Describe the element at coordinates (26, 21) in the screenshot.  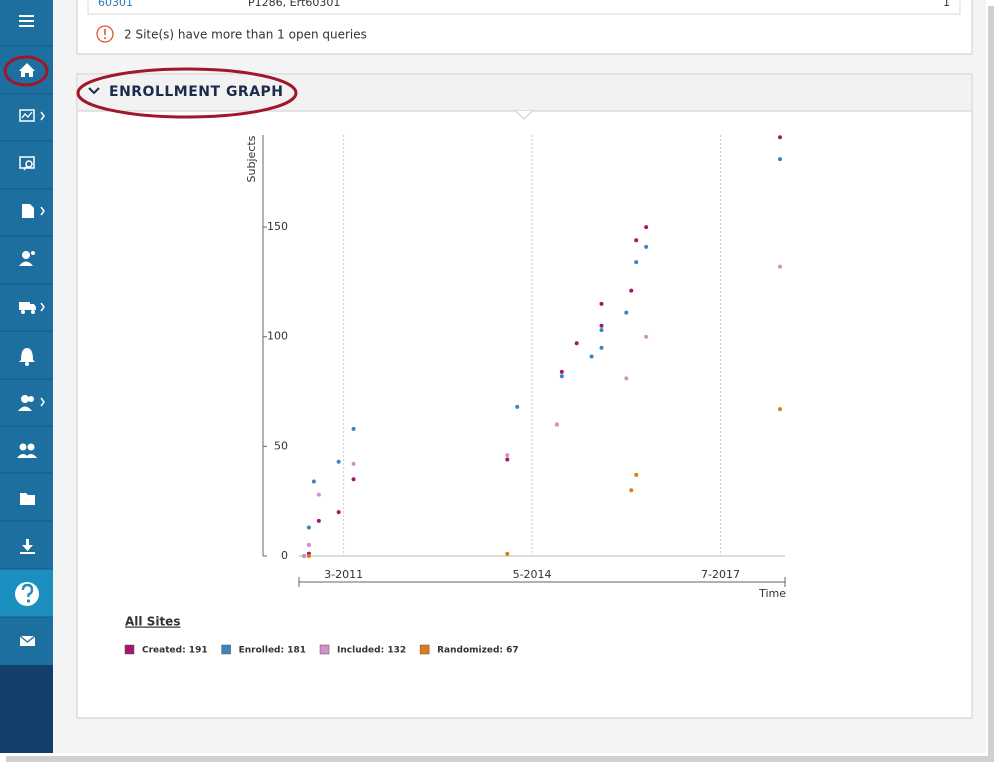
I see `menu-icon` at that location.